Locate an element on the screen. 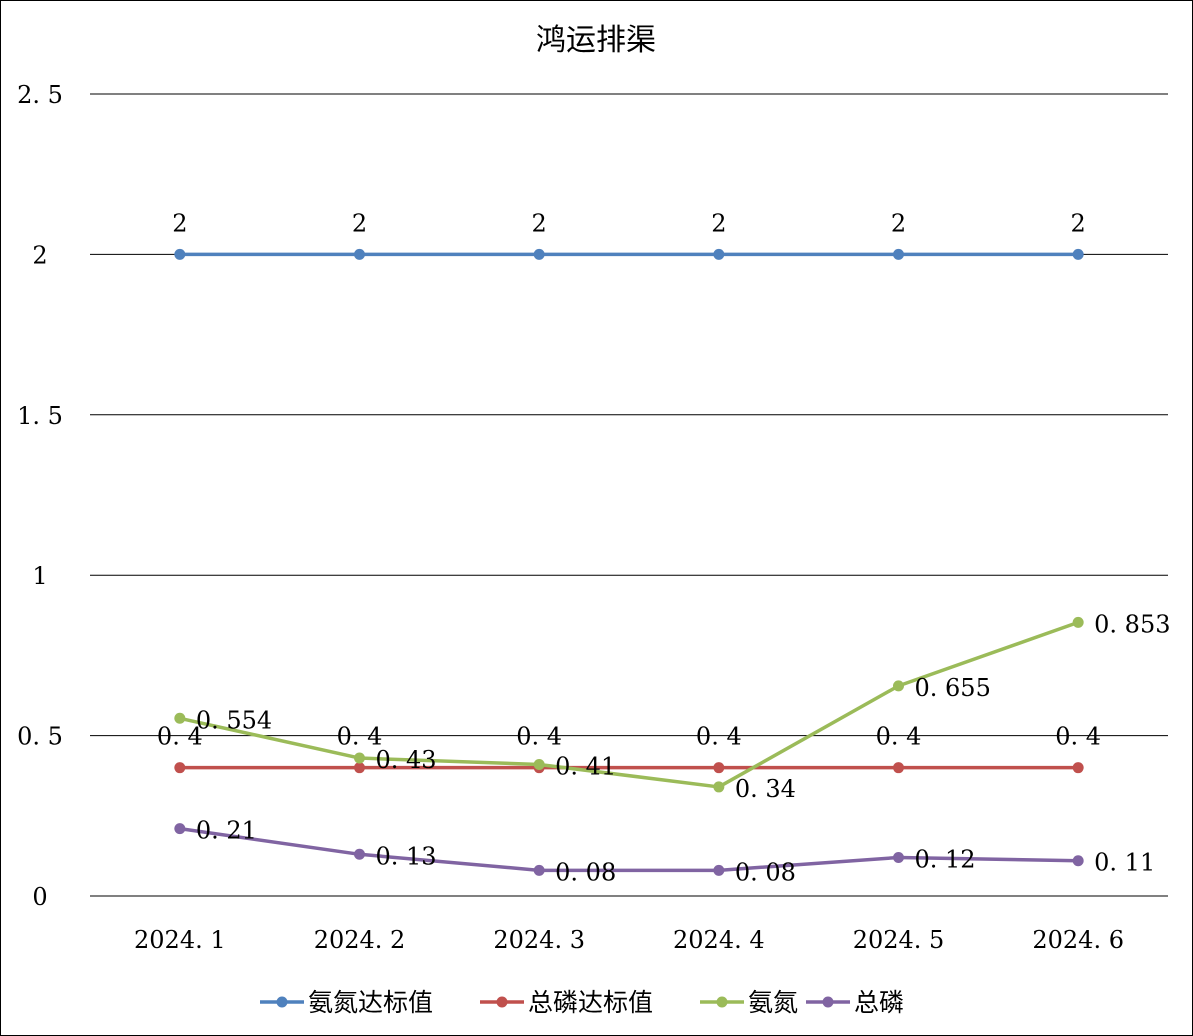  y-tick-label: 1 is located at coordinates (39, 576).